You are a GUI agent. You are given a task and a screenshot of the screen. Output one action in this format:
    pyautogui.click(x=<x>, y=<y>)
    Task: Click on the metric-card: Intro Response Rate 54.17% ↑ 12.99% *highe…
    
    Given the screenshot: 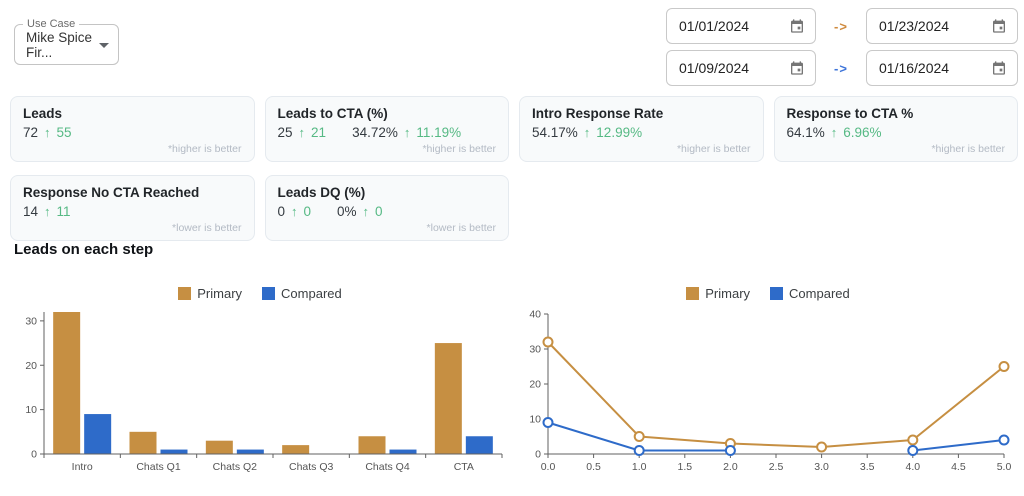 What is the action you would take?
    pyautogui.click(x=641, y=129)
    